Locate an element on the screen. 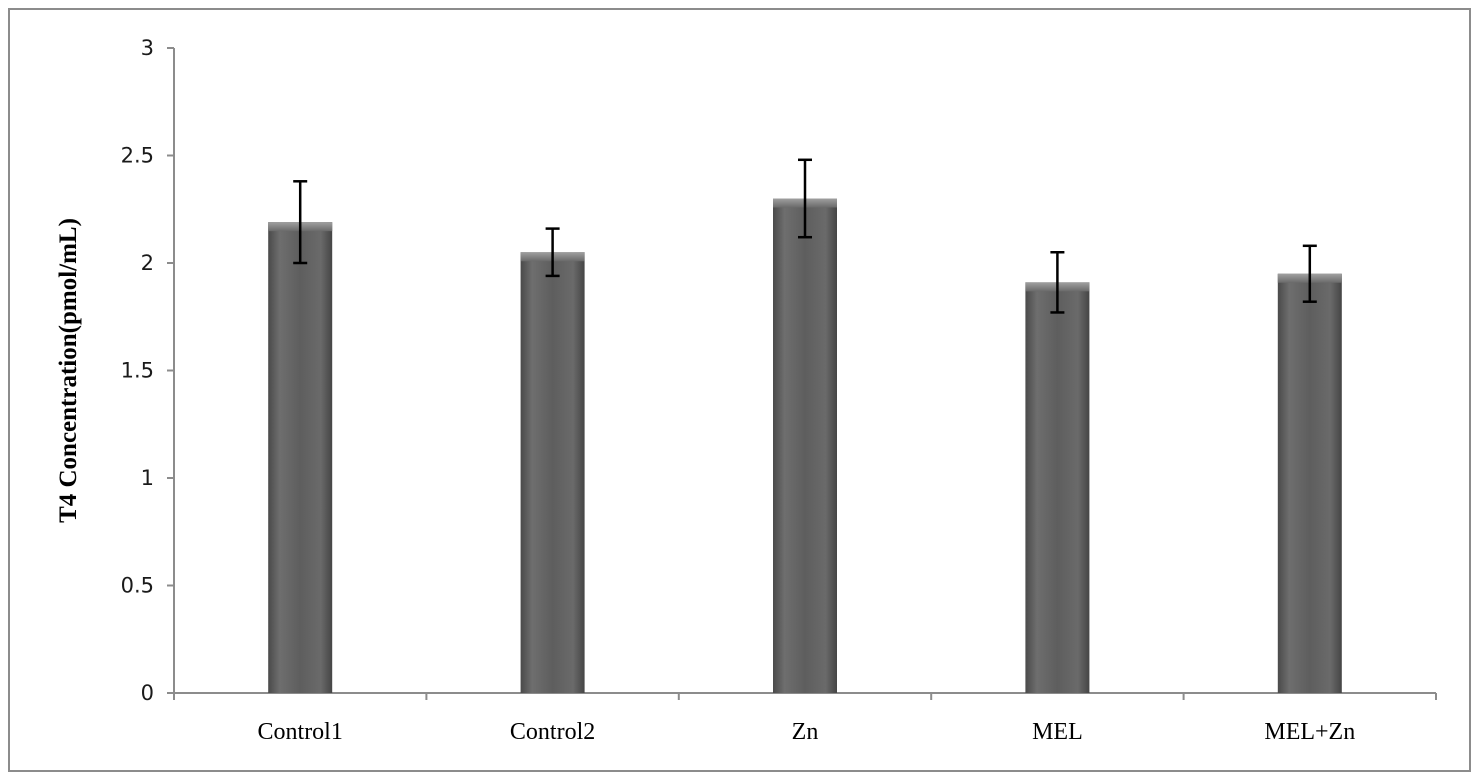  y-tick-label: 2.5 is located at coordinates (137, 156).